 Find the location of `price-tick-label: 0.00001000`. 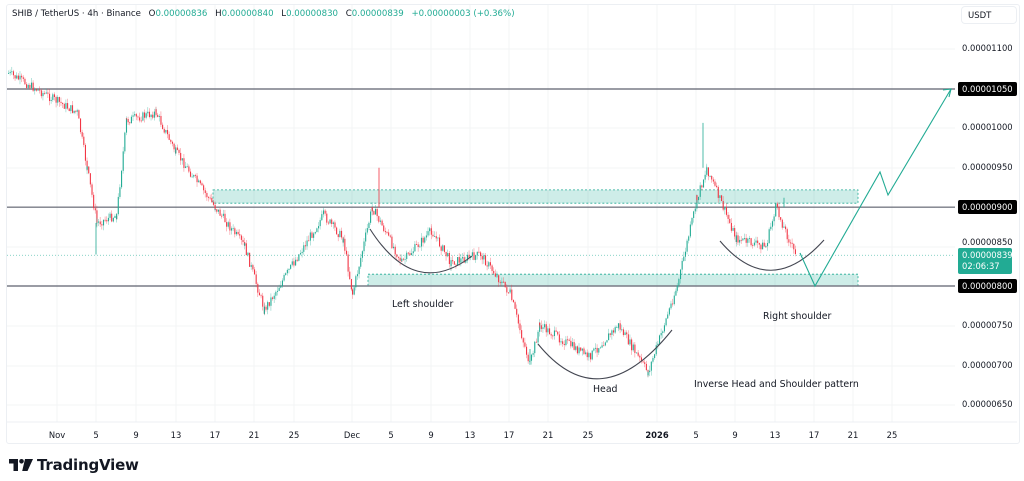

price-tick-label: 0.00001000 is located at coordinates (987, 127).